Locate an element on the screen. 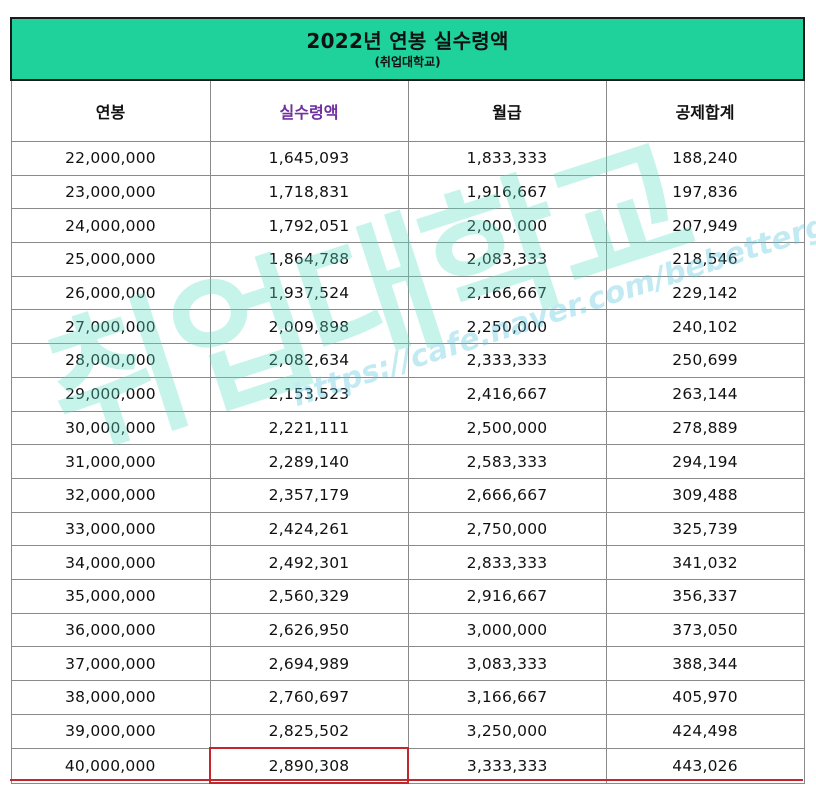  net-pay-cell: 1,718,831 is located at coordinates (309, 192).